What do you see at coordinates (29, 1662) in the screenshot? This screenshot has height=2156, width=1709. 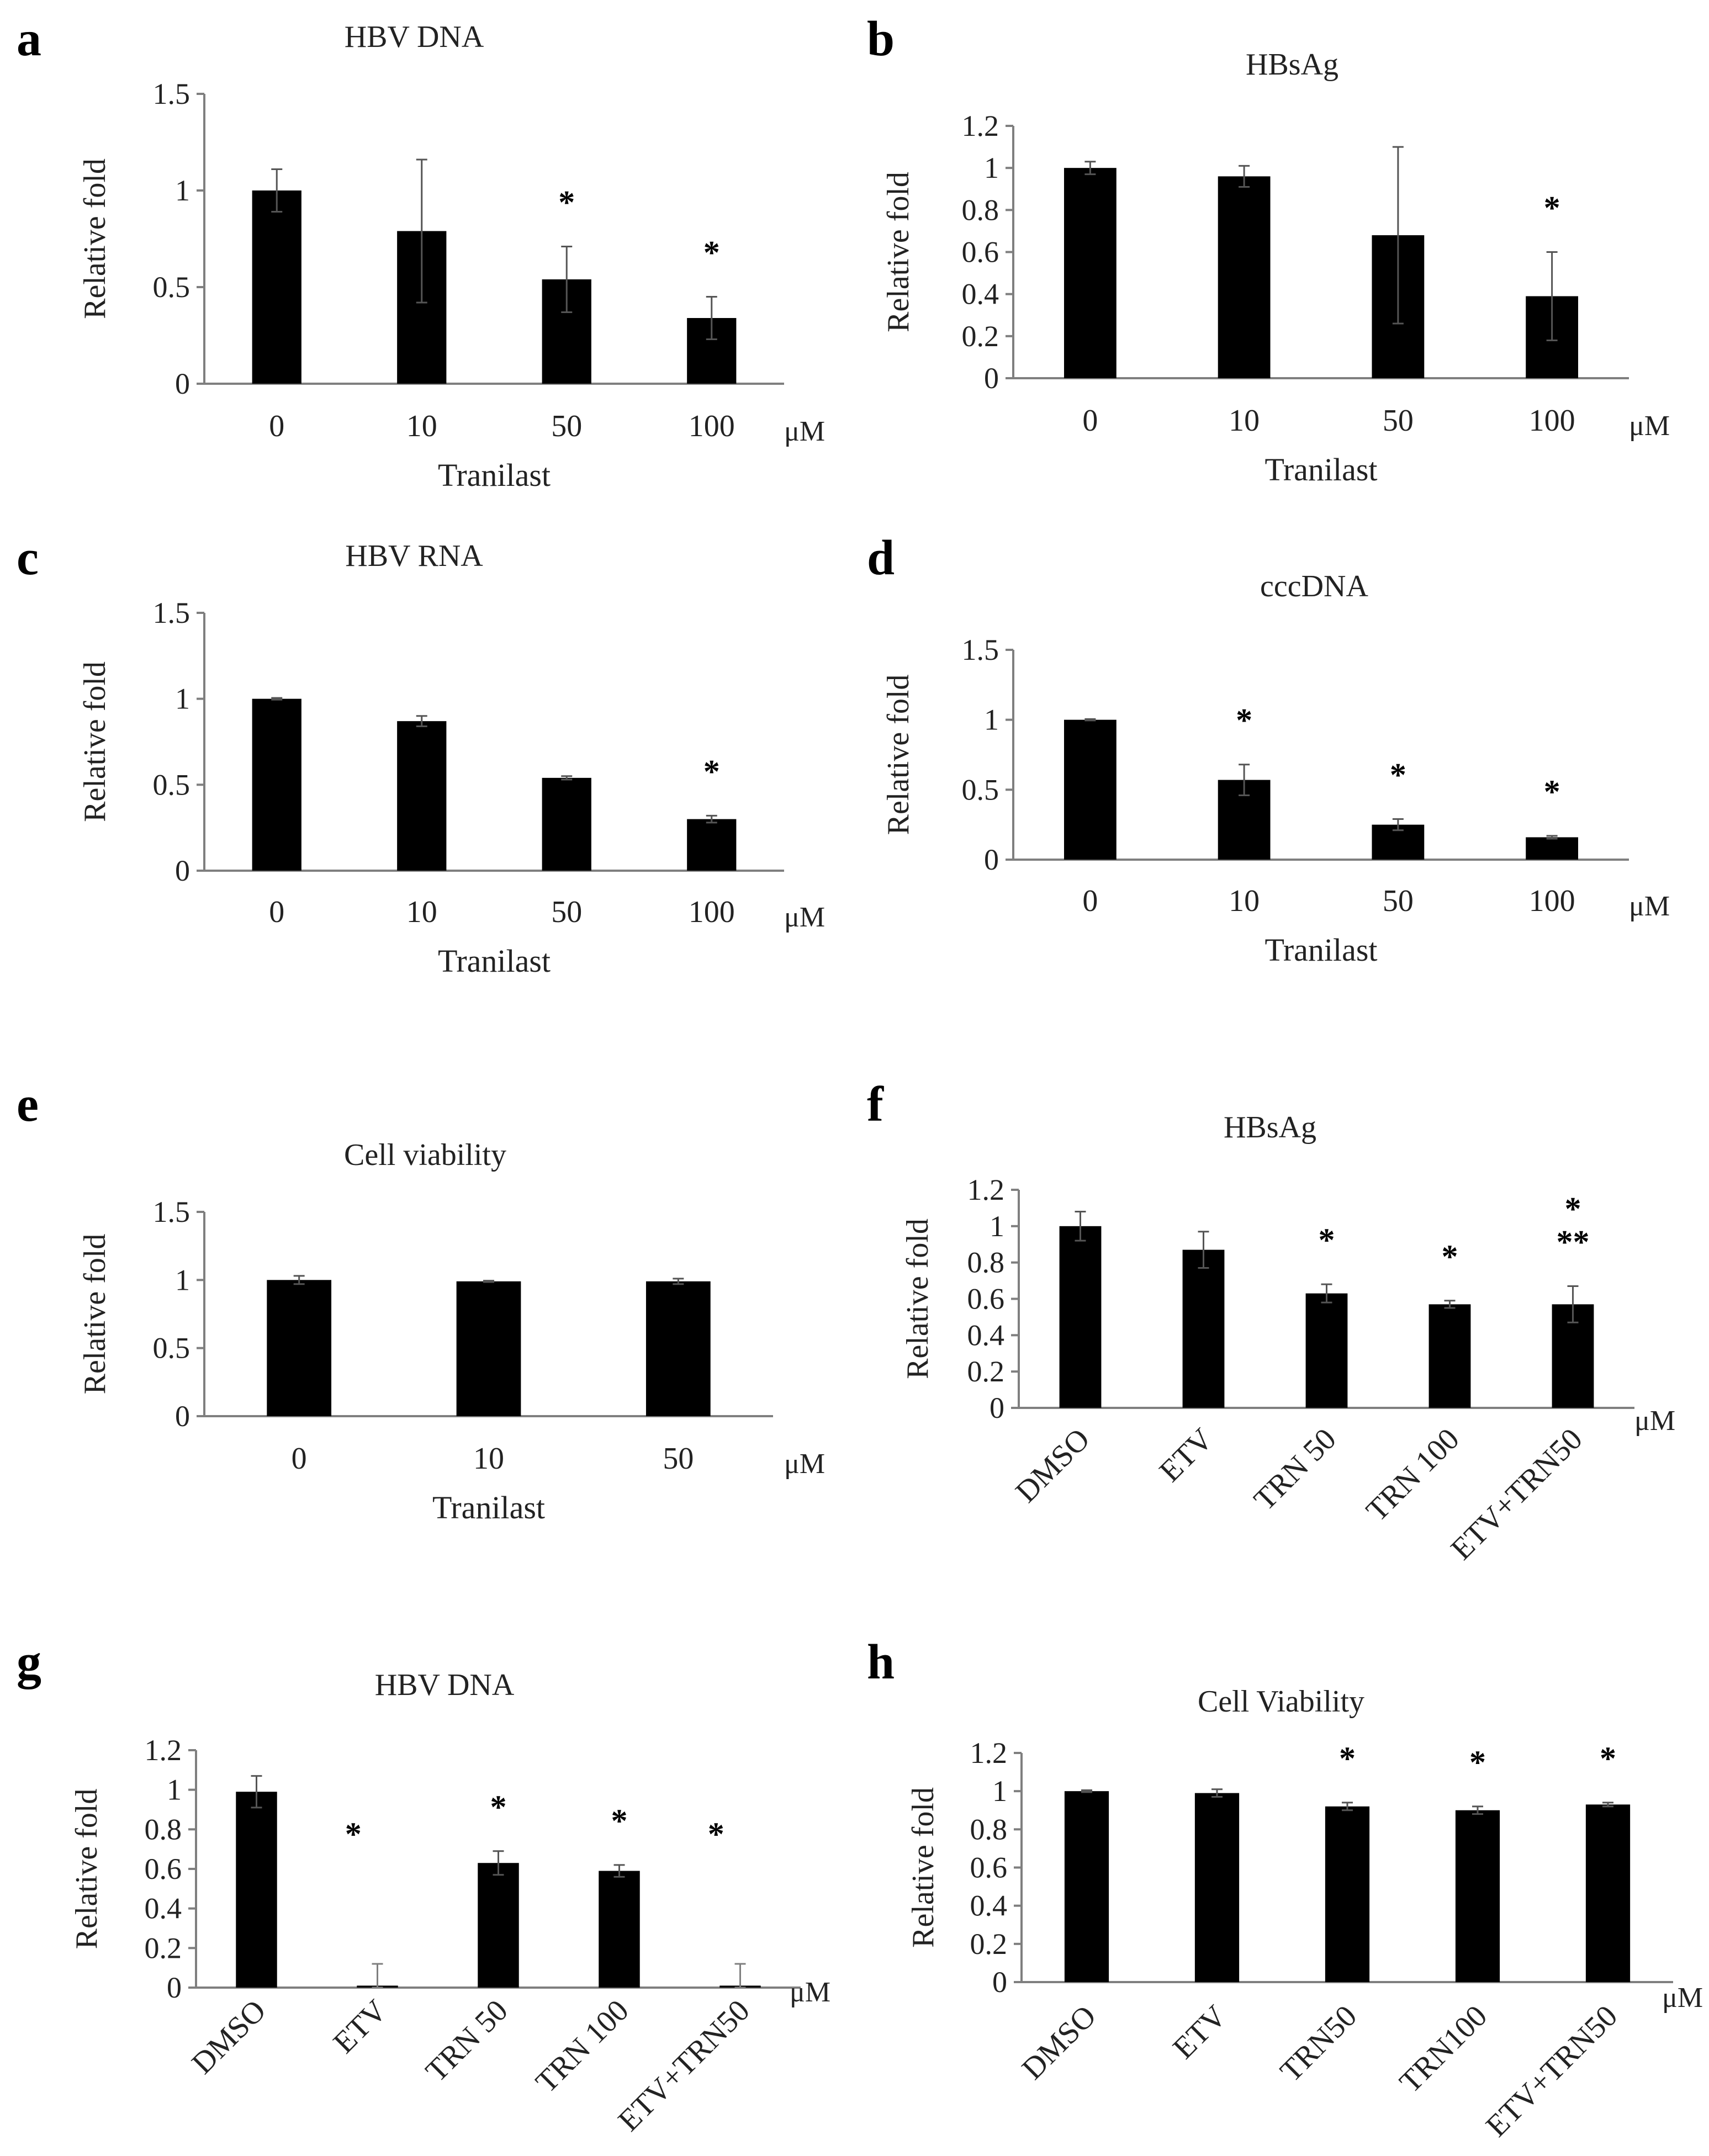 I see `panel-letter: g` at bounding box center [29, 1662].